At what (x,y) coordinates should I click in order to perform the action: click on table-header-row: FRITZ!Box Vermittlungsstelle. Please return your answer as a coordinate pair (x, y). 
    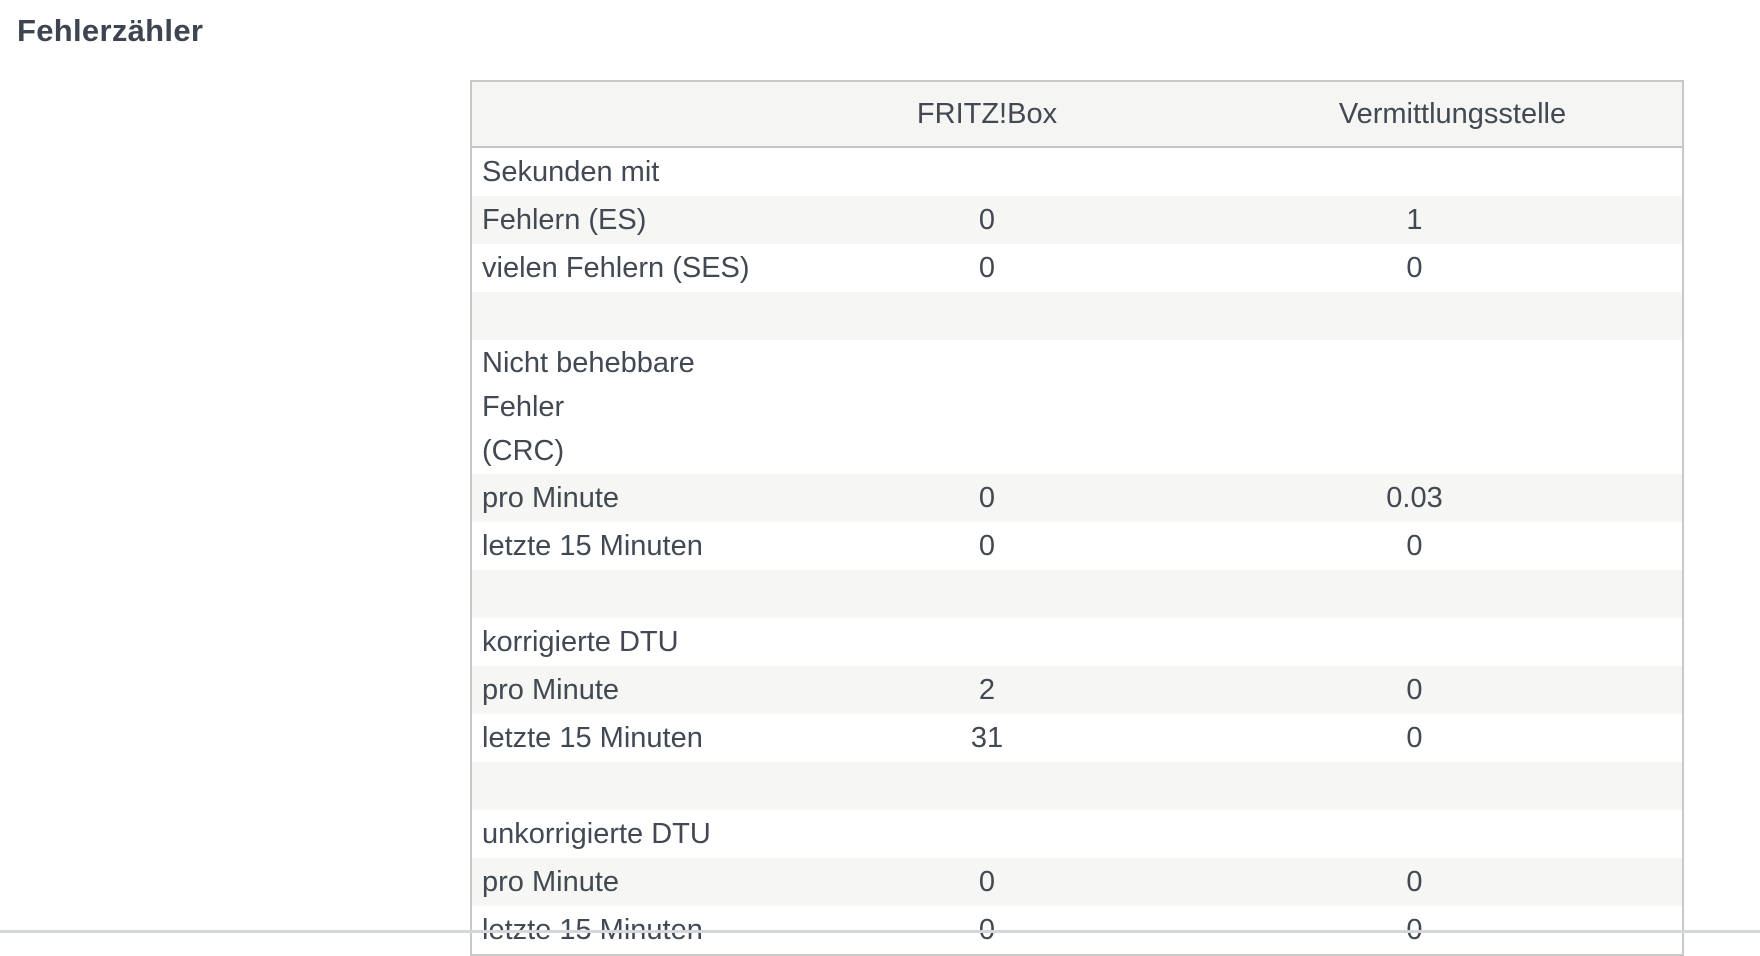
    Looking at the image, I should click on (1077, 115).